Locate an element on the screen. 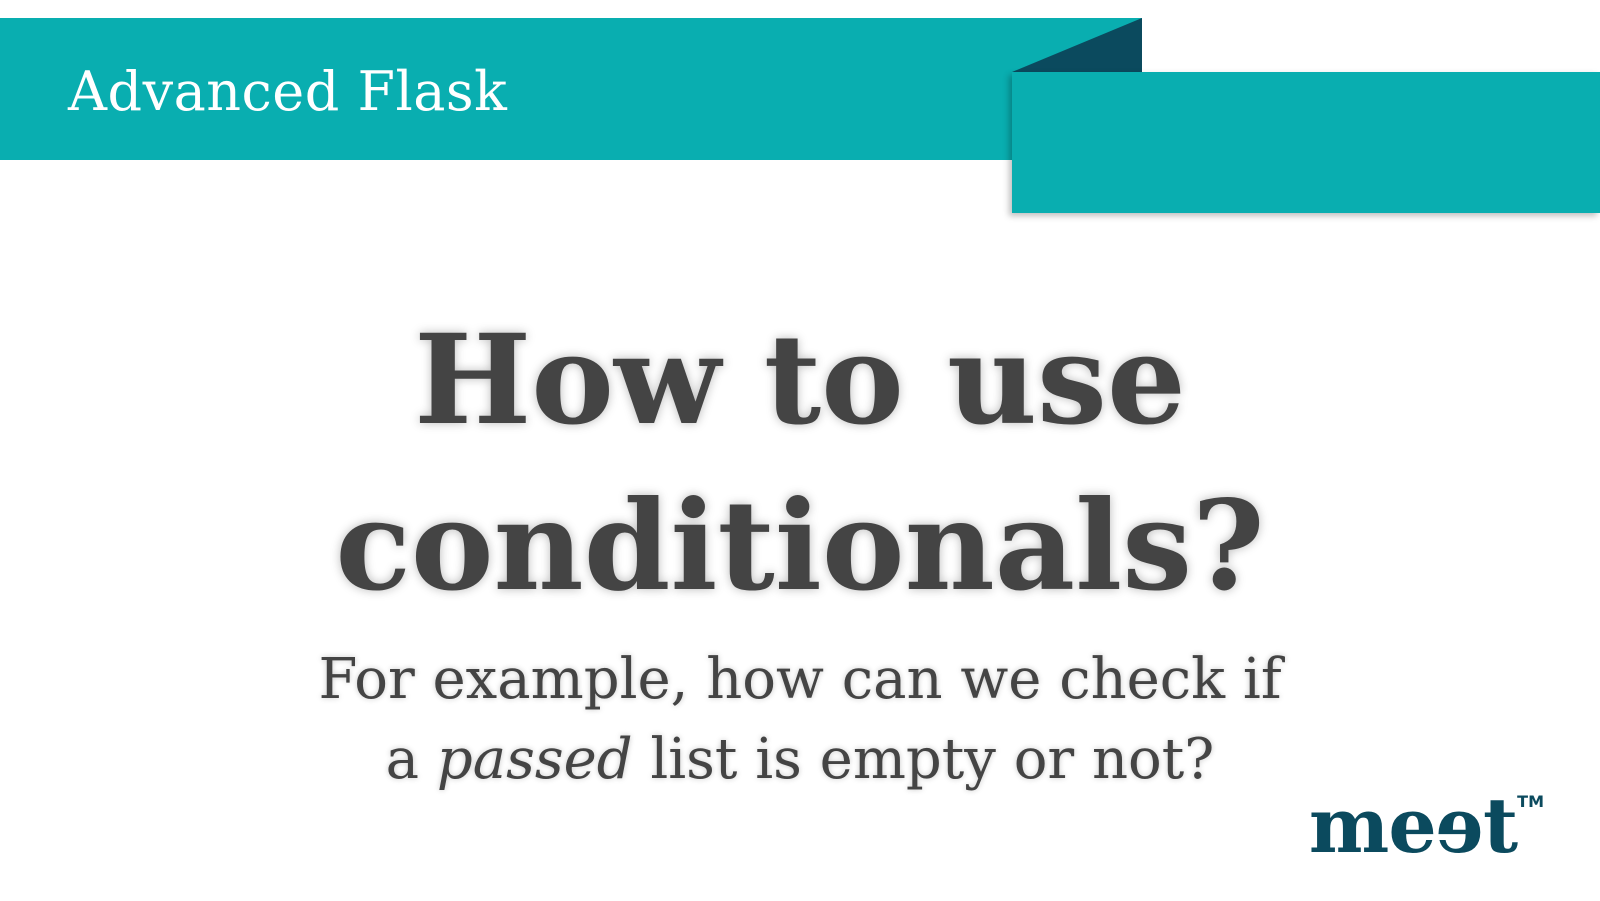 The width and height of the screenshot is (1600, 901). meet-logo: meetTM is located at coordinates (1426, 825).